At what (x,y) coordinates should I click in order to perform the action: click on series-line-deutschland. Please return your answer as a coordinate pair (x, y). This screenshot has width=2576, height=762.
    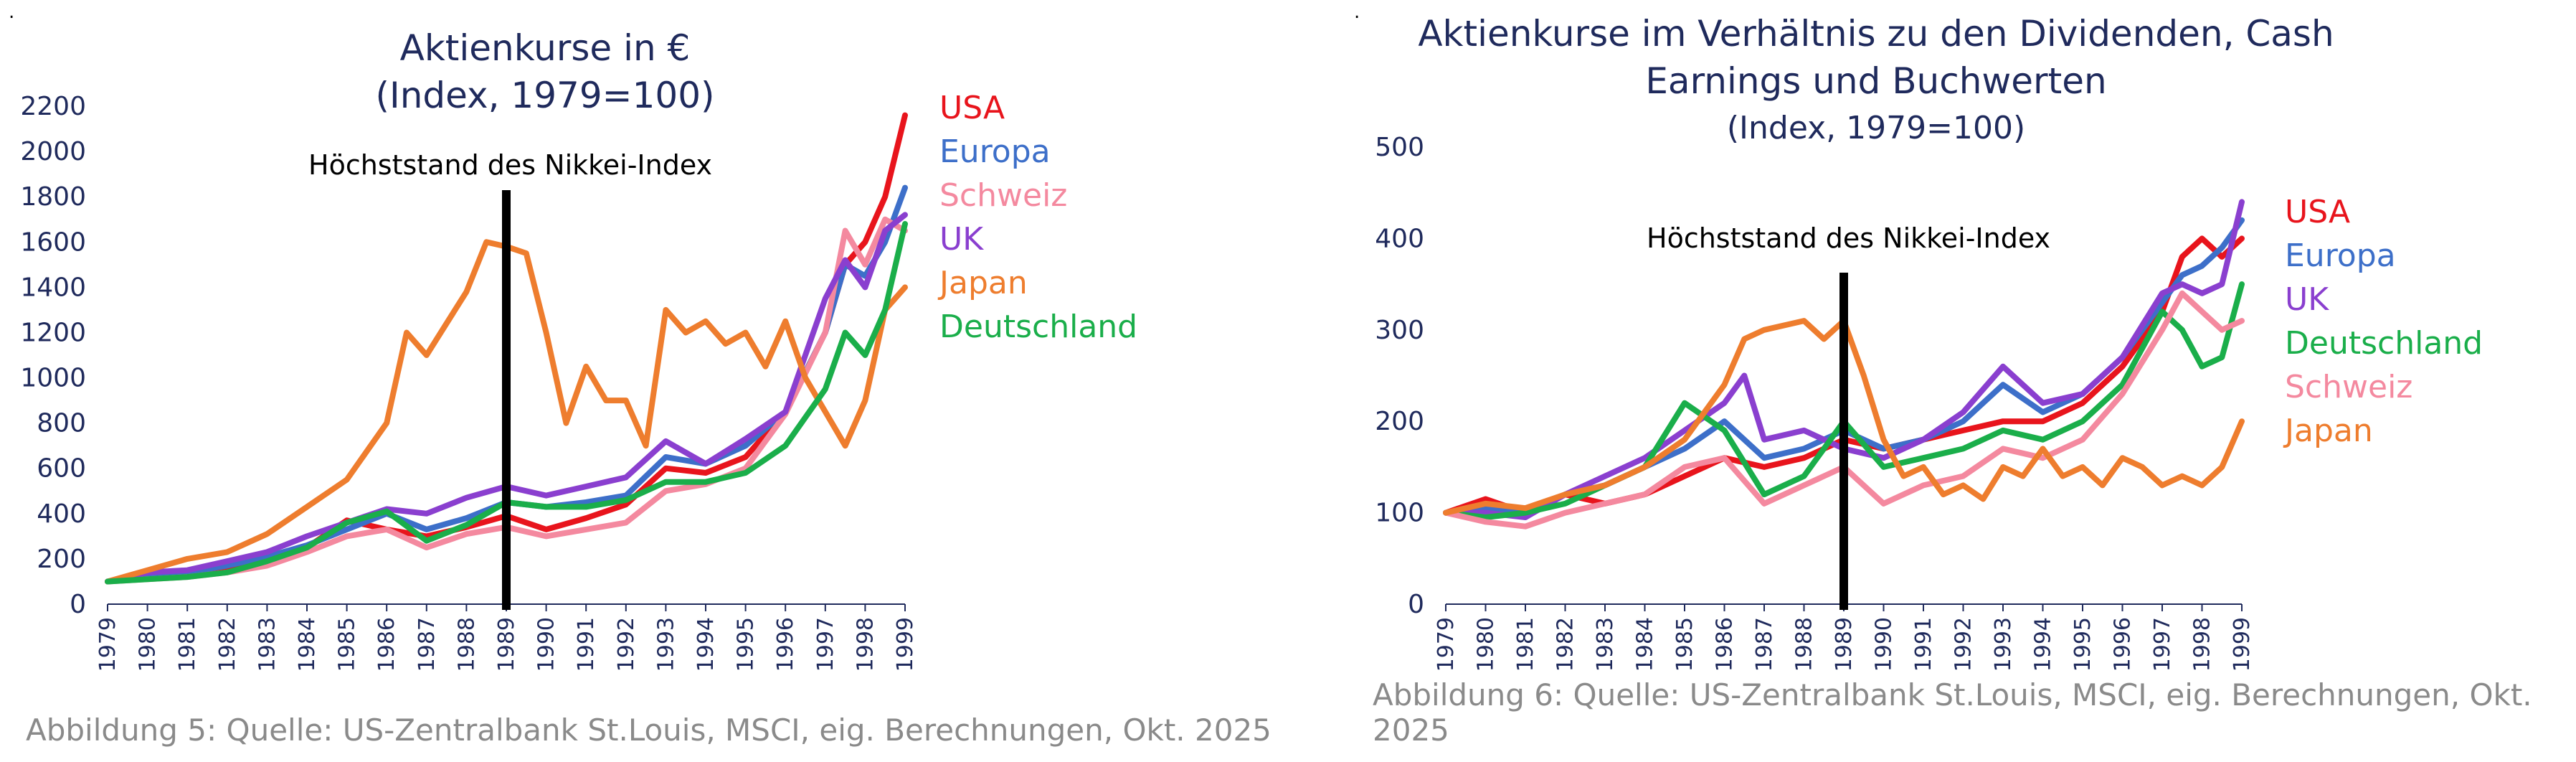
    Looking at the image, I should click on (506, 403).